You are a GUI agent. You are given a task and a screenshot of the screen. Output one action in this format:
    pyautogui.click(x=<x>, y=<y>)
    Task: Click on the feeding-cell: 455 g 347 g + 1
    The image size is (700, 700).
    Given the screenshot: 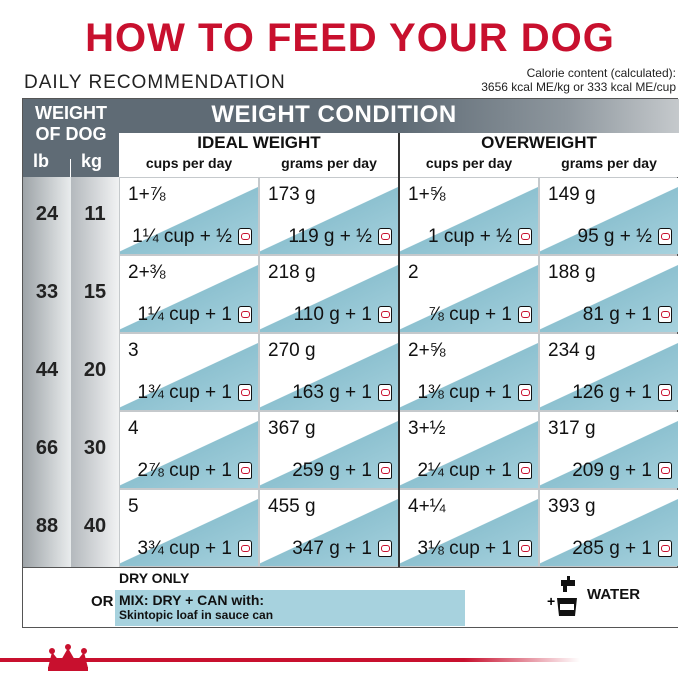 What is the action you would take?
    pyautogui.click(x=329, y=528)
    